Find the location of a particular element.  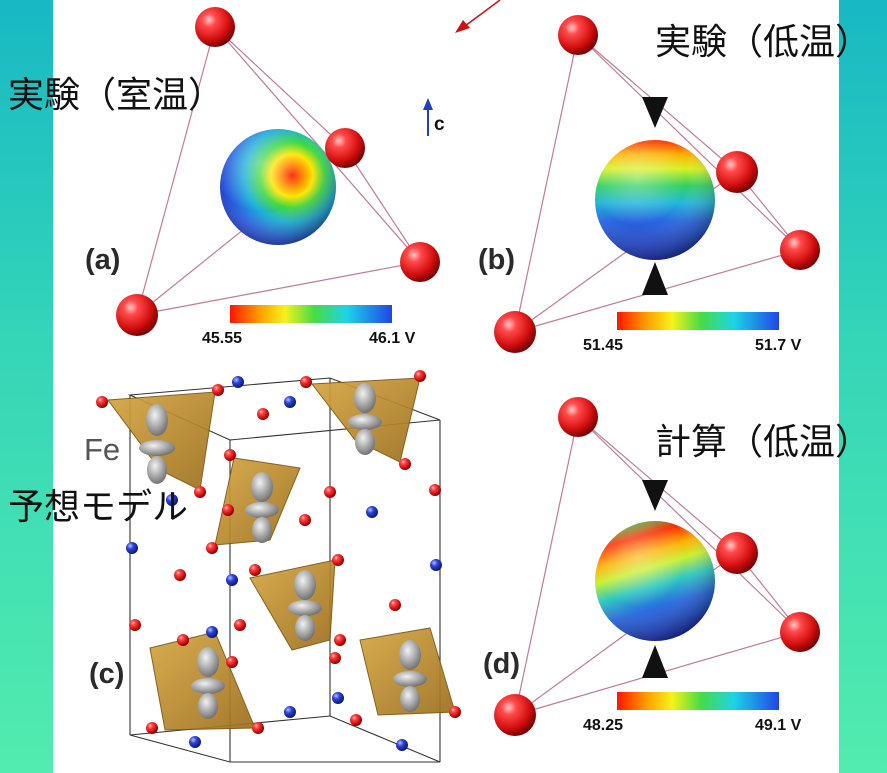

marker-down-b is located at coordinates (655, 112).